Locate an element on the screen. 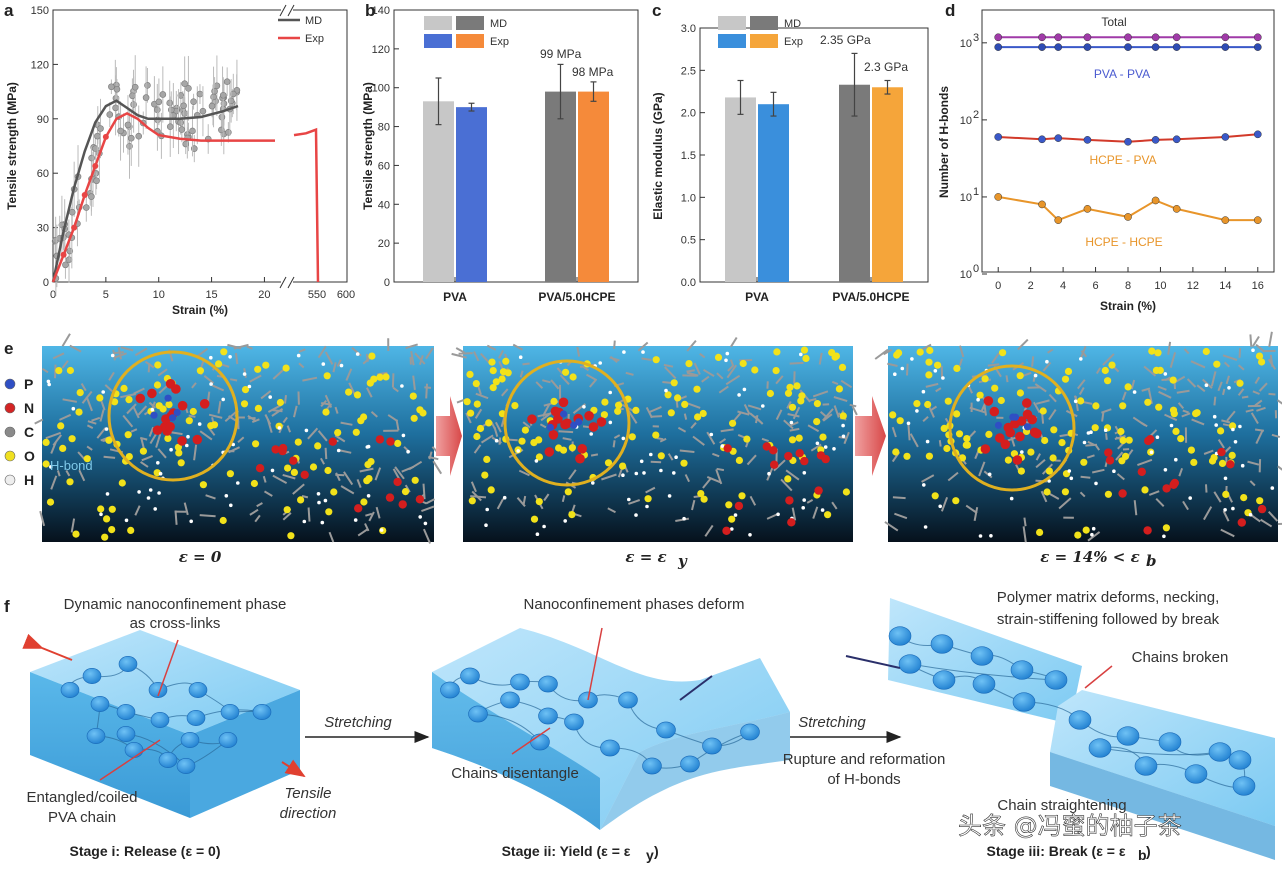  chart-b-bar is located at coordinates (593, 187).